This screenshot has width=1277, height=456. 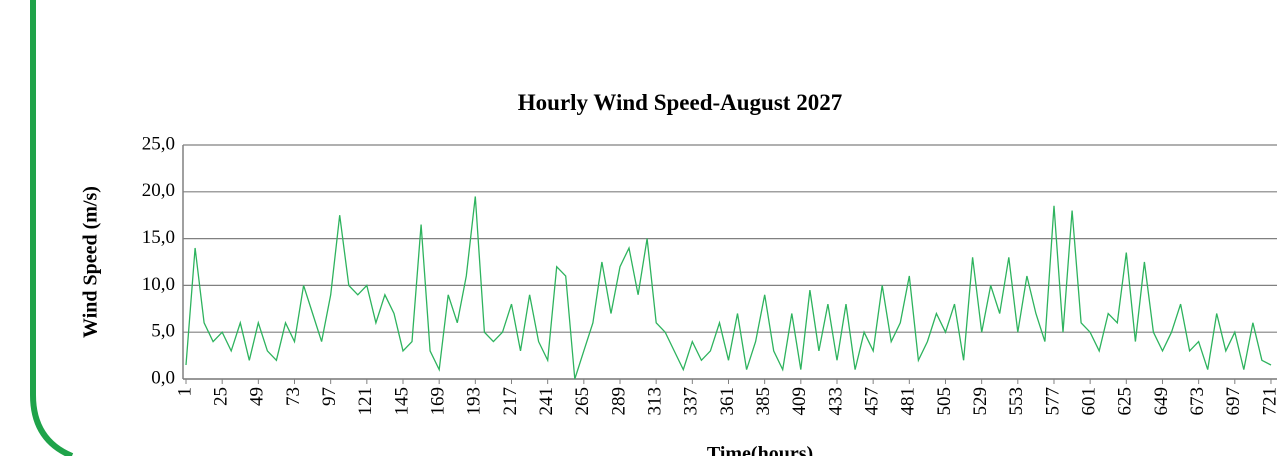 What do you see at coordinates (329, 396) in the screenshot?
I see `x-tick-label: 97` at bounding box center [329, 396].